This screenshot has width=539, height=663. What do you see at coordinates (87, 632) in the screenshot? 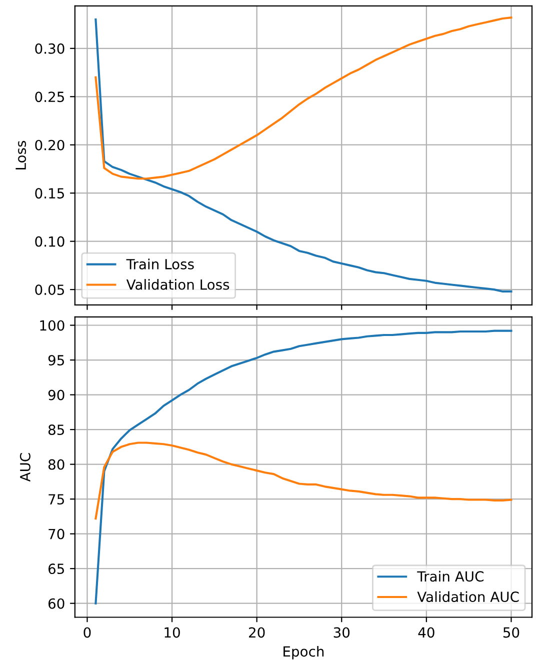
I see `x-tick-label: 0` at bounding box center [87, 632].